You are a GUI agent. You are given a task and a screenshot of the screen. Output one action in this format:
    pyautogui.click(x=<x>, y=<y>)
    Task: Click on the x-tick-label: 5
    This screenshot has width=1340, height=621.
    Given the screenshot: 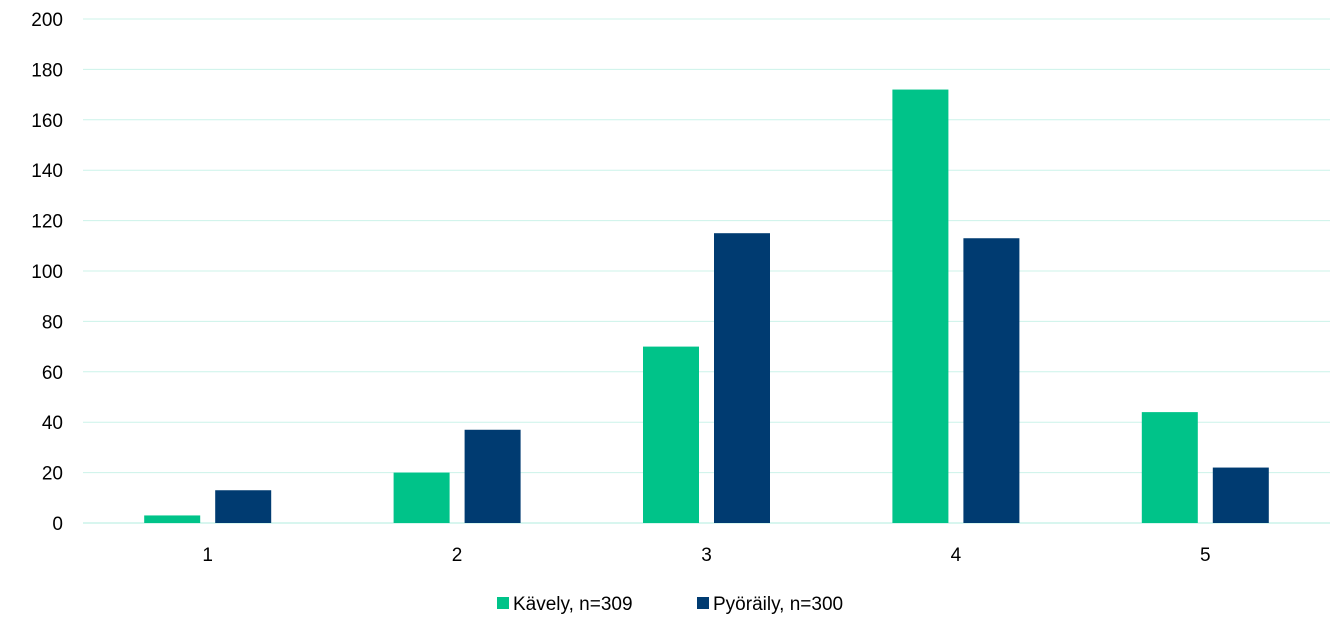 What is the action you would take?
    pyautogui.click(x=1205, y=555)
    